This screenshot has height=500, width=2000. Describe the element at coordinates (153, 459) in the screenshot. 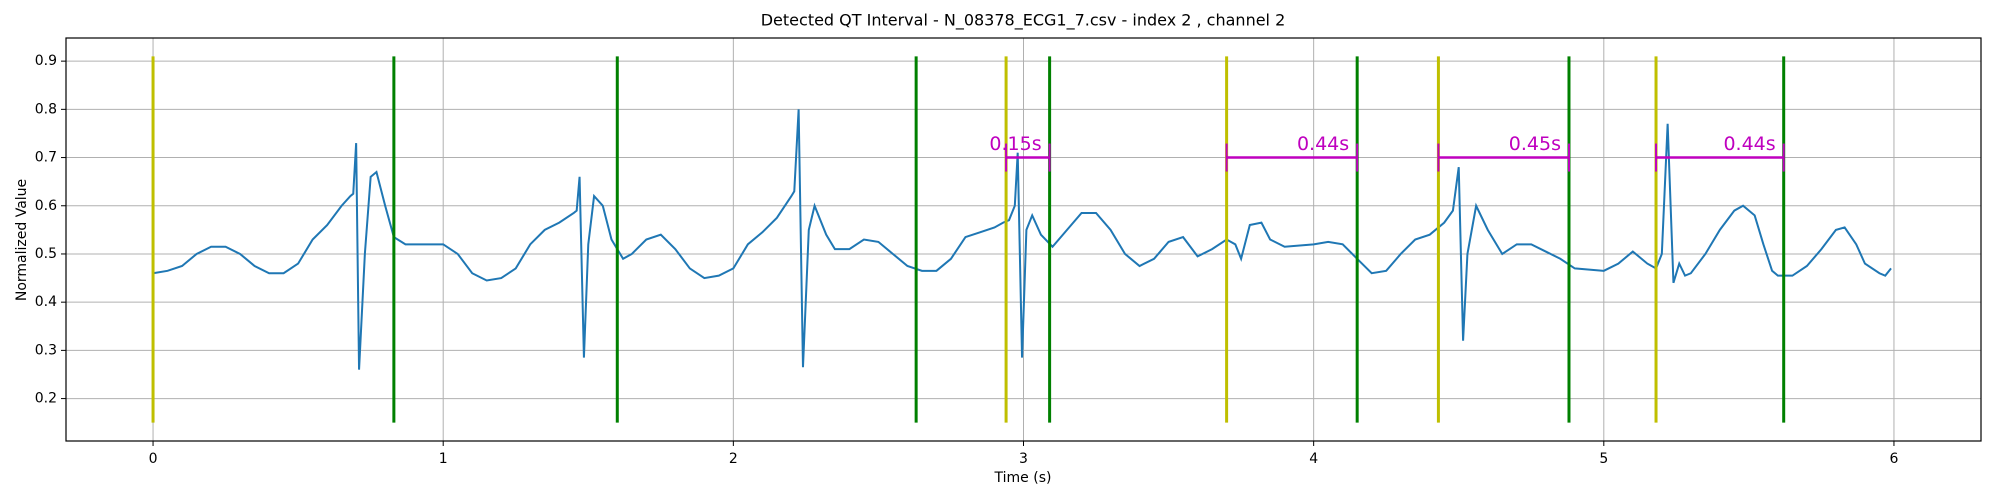

I see `x-tick-label: 0` at that location.